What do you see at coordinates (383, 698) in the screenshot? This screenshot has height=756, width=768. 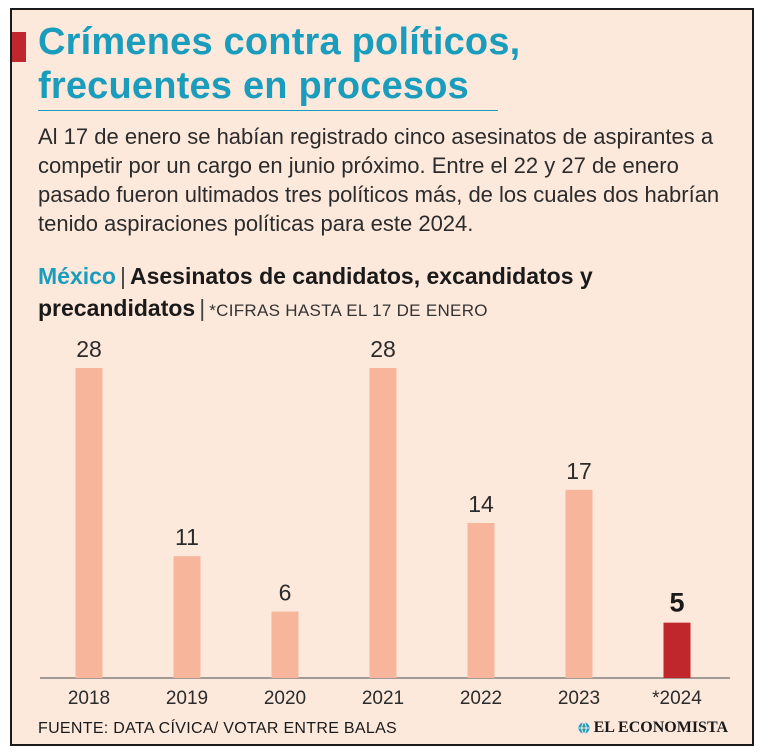 I see `x-tick-label-2021: 2021` at bounding box center [383, 698].